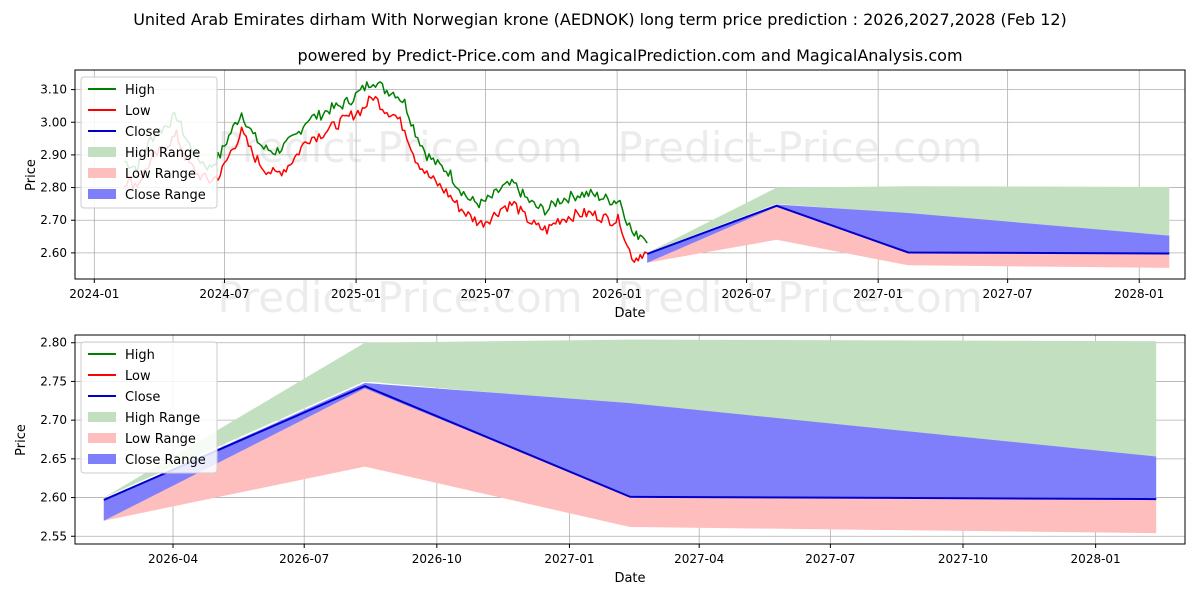  What do you see at coordinates (94, 294) in the screenshot?
I see `x-tick-label: 2024-01` at bounding box center [94, 294].